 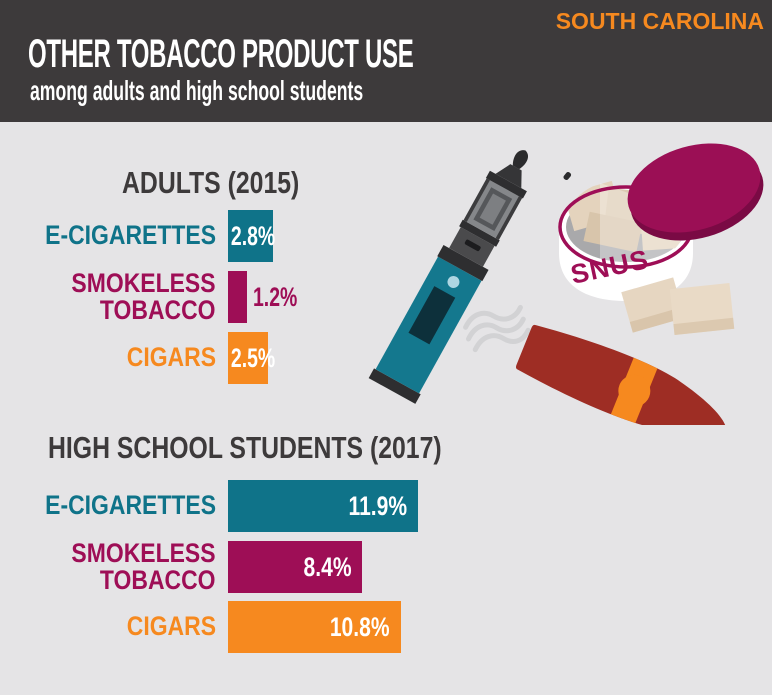 I want to click on value-hs-cigars: 10.8%, so click(x=360, y=627).